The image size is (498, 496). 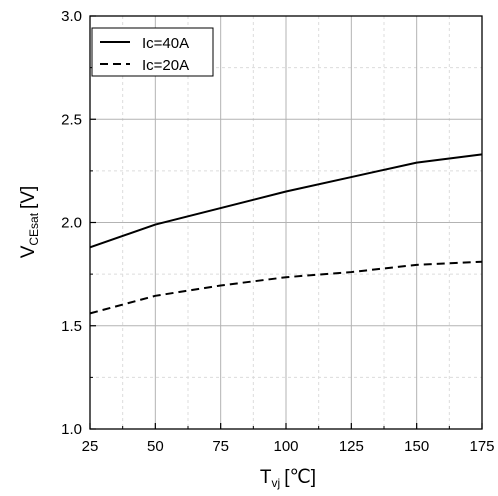 I want to click on legend-label-ic40: Ic=40A, so click(x=165, y=43).